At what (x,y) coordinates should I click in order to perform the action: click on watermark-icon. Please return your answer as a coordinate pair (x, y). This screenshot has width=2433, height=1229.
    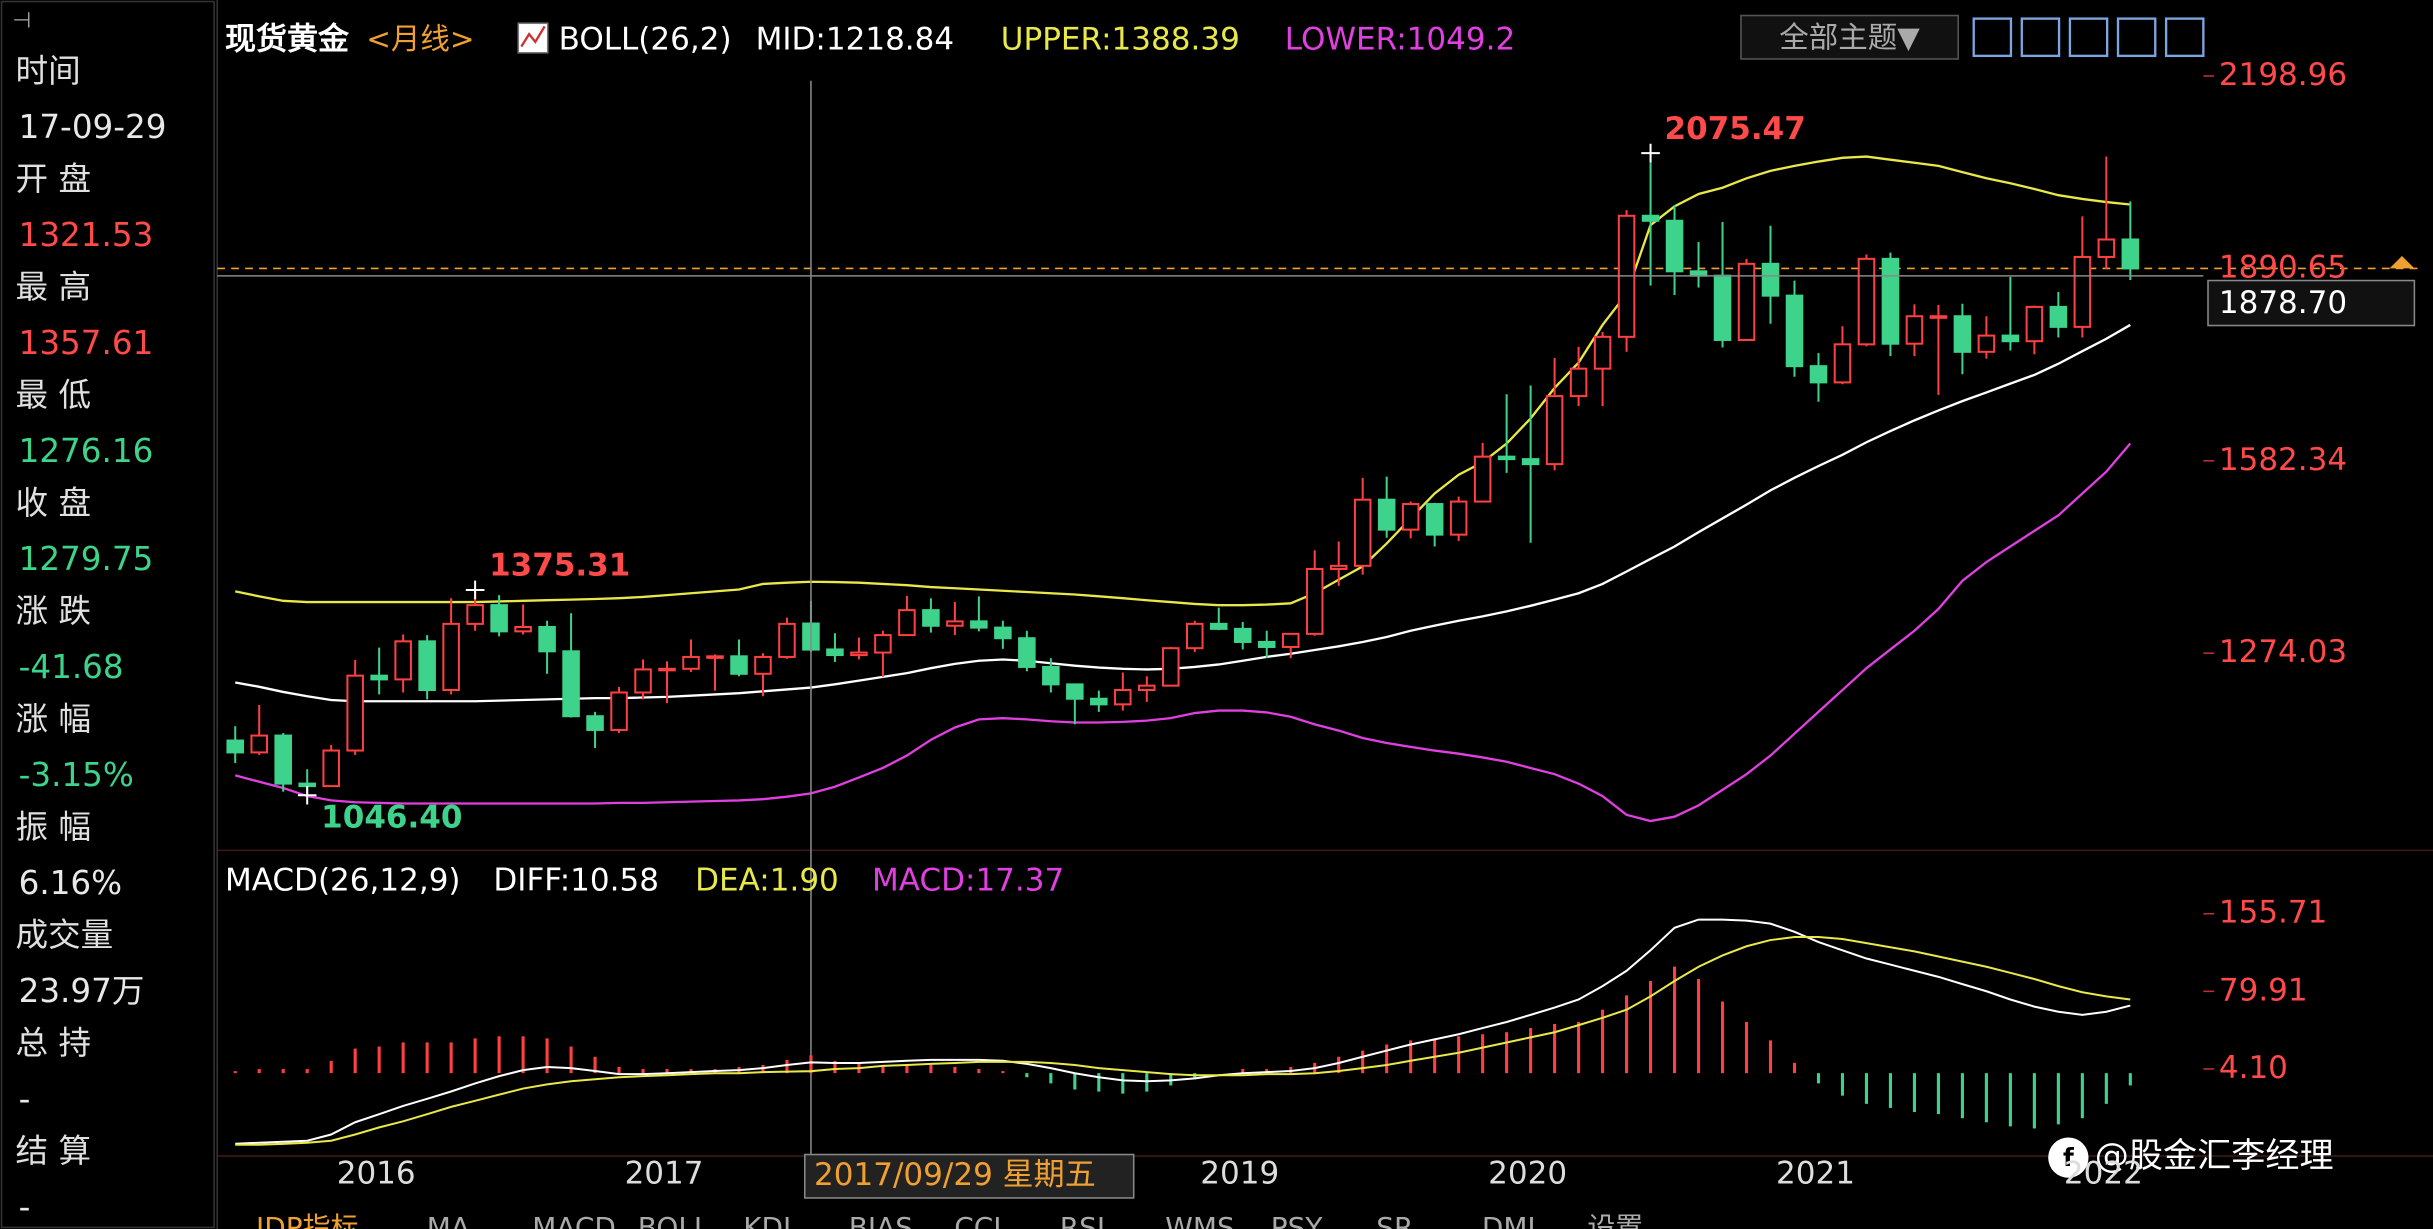
    Looking at the image, I should click on (2068, 1157).